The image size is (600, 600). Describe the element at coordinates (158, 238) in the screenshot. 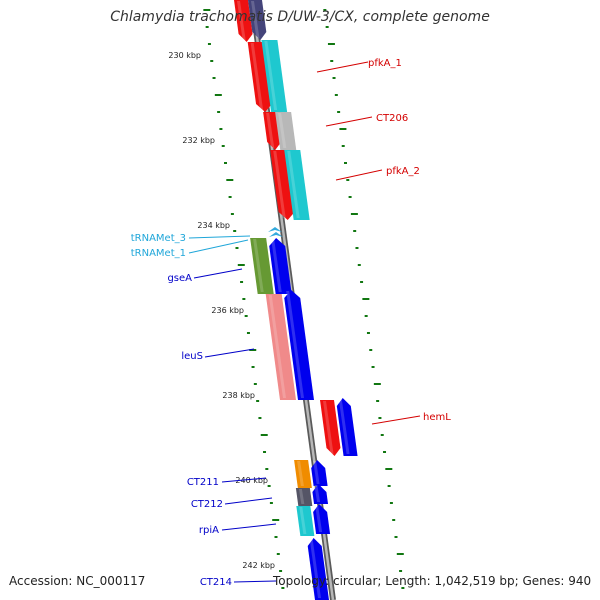

I see `gene-label-tRNAMet_3: tRNAMet_3` at that location.